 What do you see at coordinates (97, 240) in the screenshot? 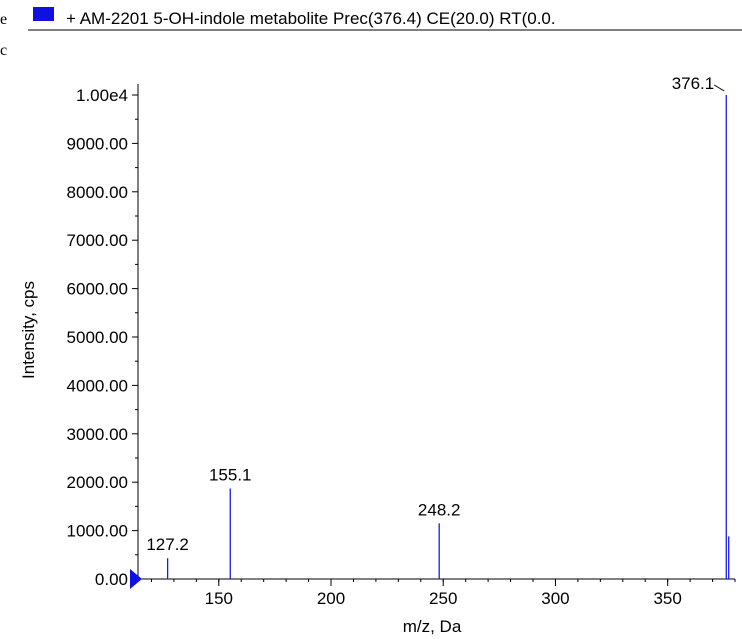
I see `y-tick-label: 7000.00` at bounding box center [97, 240].